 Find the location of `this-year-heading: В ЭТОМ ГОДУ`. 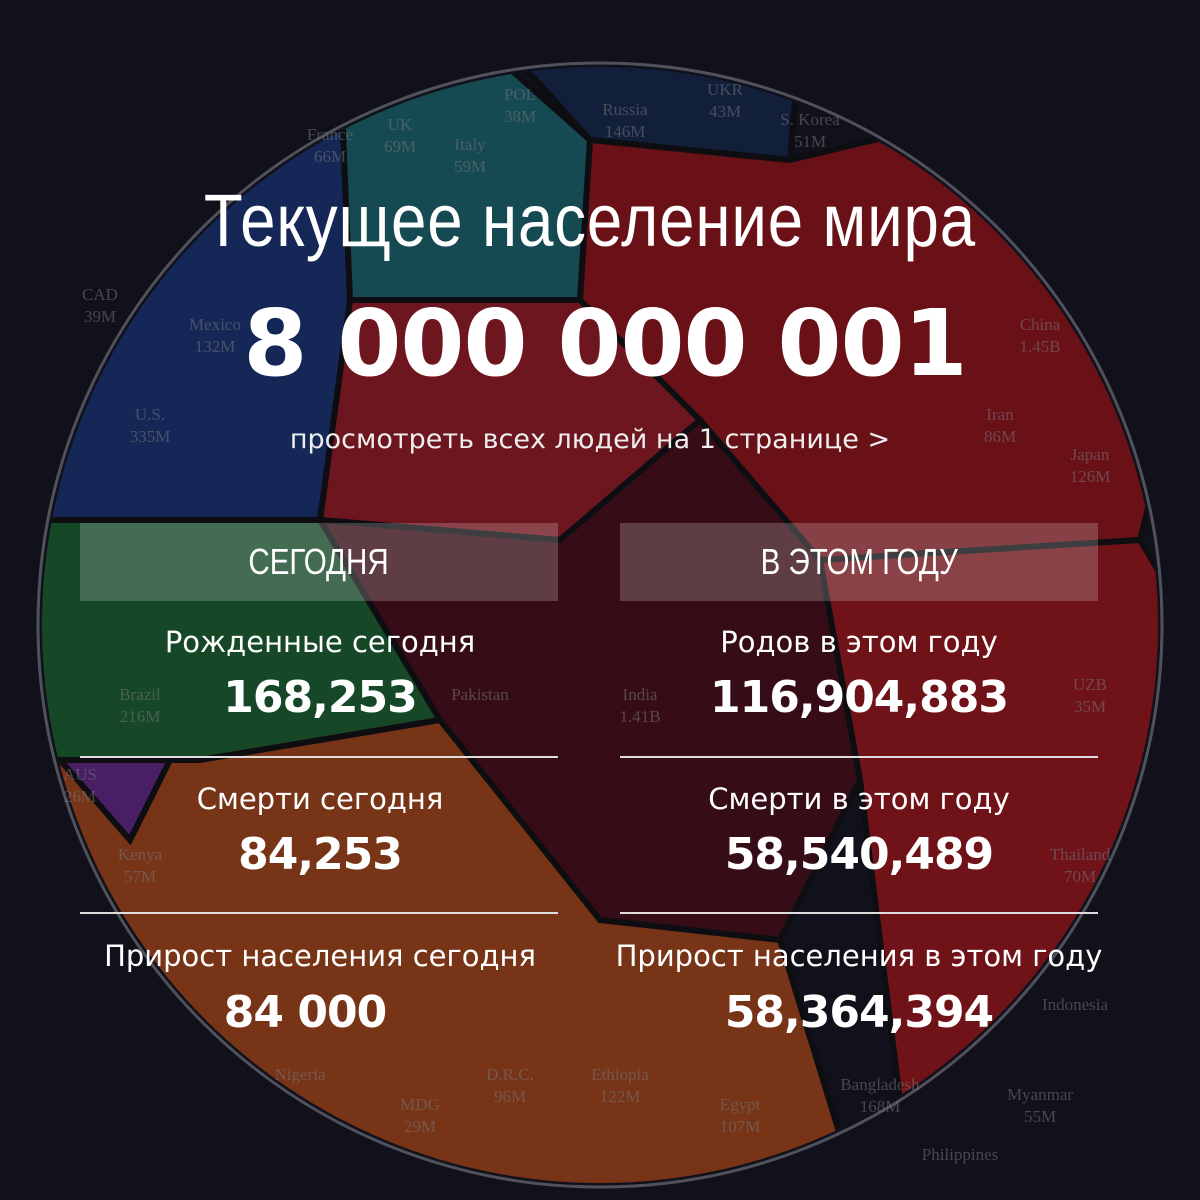

this-year-heading: В ЭТОМ ГОДУ is located at coordinates (859, 561).